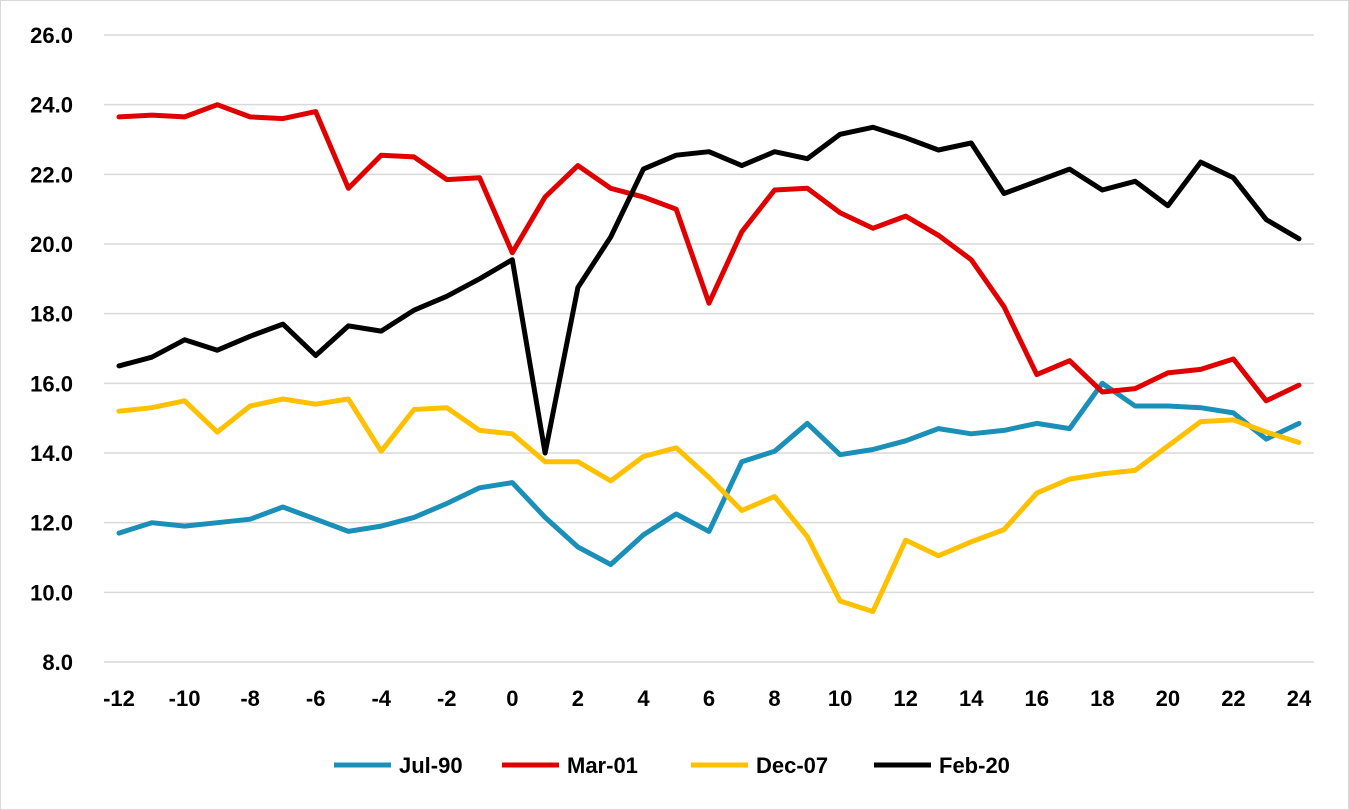 The image size is (1349, 810). Describe the element at coordinates (431, 765) in the screenshot. I see `legend-label: Jul-90` at that location.